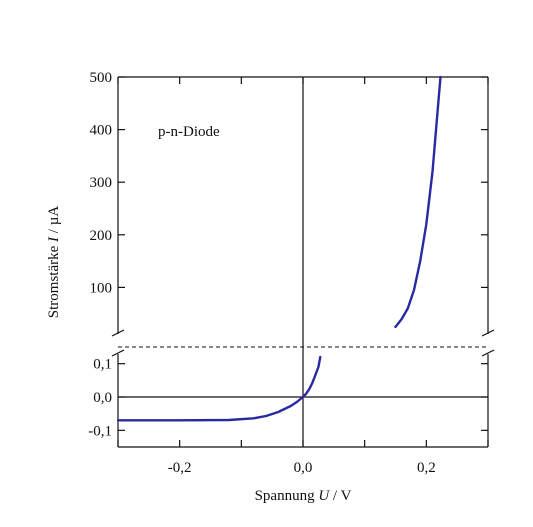 The width and height of the screenshot is (533, 527). What do you see at coordinates (101, 236) in the screenshot?
I see `y-upper-tick-label: 200` at bounding box center [101, 236].